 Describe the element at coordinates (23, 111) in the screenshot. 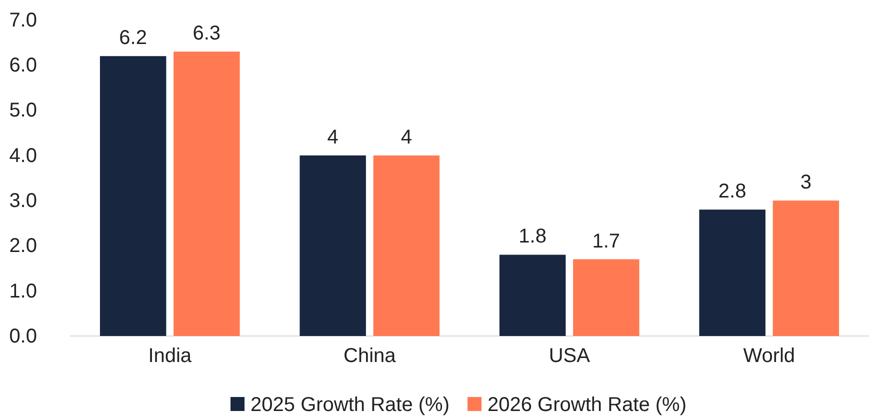

I see `y-tick-label: 5.0` at that location.